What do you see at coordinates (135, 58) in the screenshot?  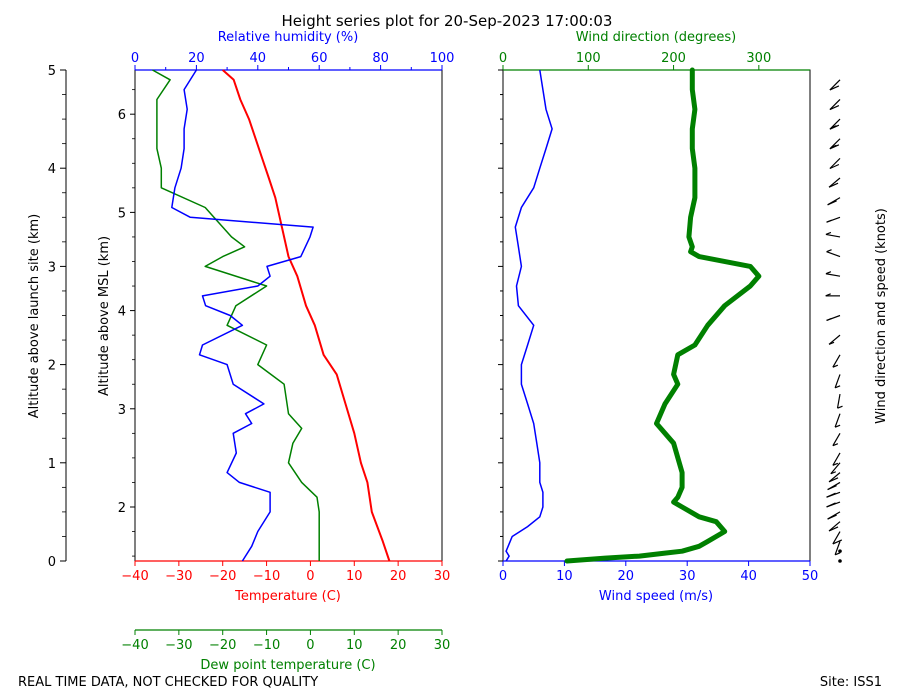 I see `rh-tick-label: 0` at bounding box center [135, 58].